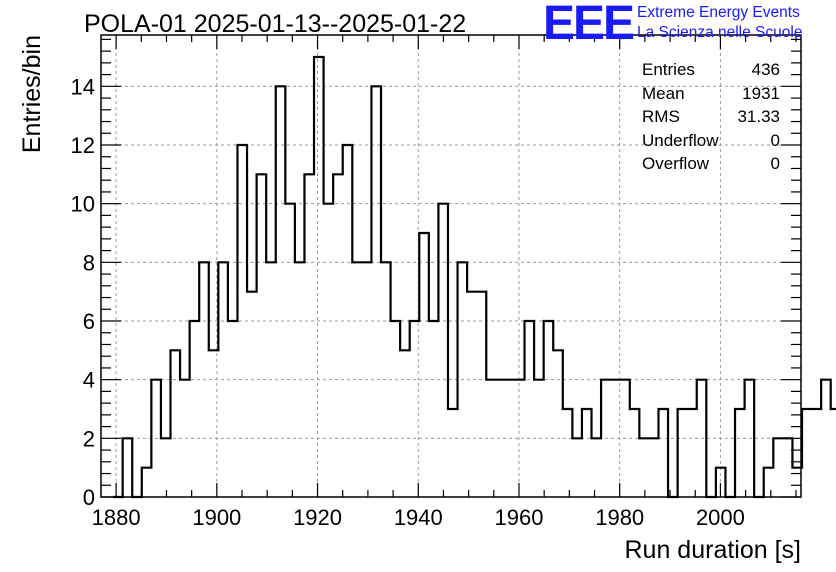 The height and width of the screenshot is (572, 836). Describe the element at coordinates (89, 438) in the screenshot. I see `y-tick-label: 2` at that location.